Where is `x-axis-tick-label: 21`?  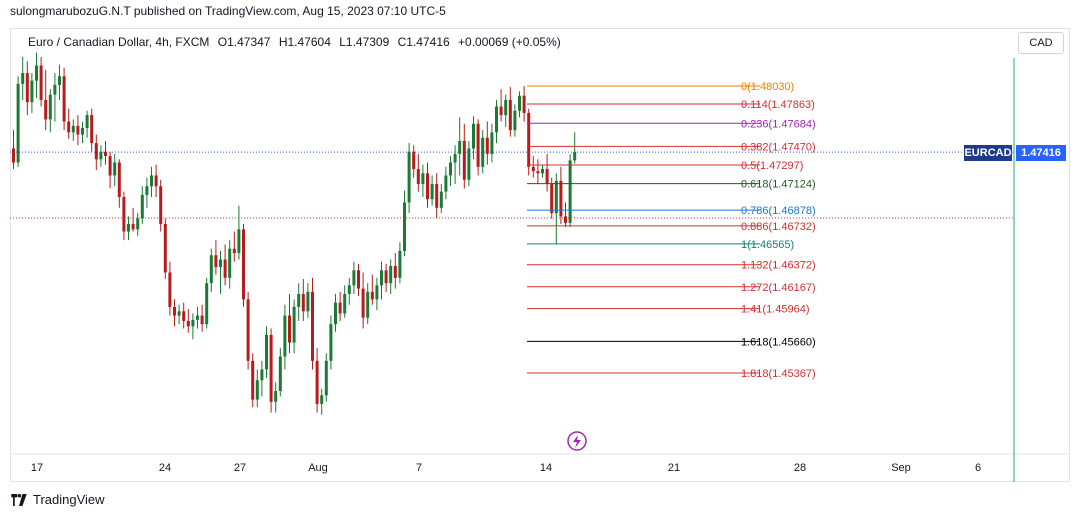
x-axis-tick-label: 21 is located at coordinates (674, 468).